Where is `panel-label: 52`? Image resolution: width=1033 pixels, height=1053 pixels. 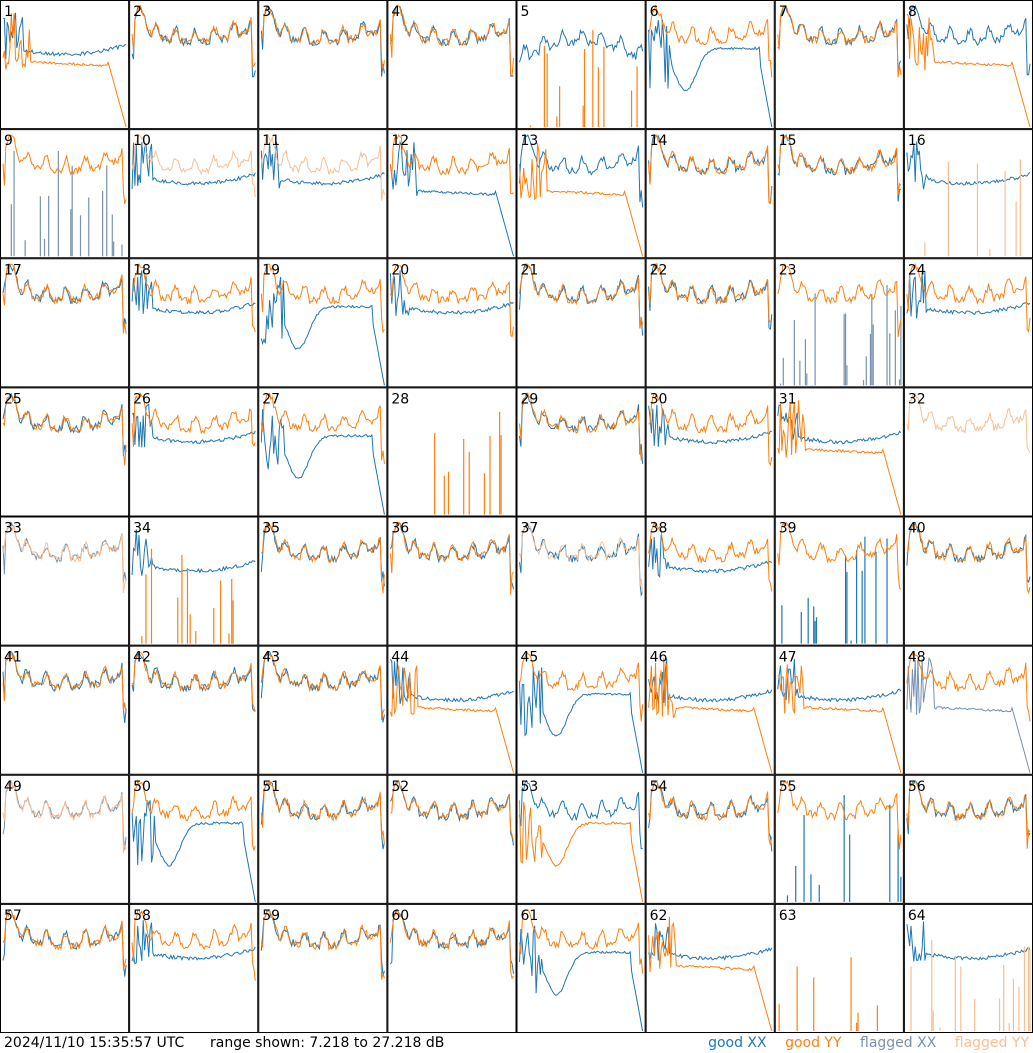 panel-label: 52 is located at coordinates (400, 787).